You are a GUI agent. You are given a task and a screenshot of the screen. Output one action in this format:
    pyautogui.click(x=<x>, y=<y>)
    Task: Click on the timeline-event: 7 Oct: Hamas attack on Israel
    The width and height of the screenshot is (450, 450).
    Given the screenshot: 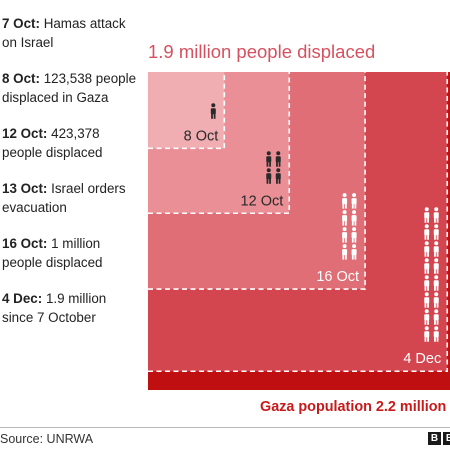 What is the action you would take?
    pyautogui.click(x=64, y=33)
    